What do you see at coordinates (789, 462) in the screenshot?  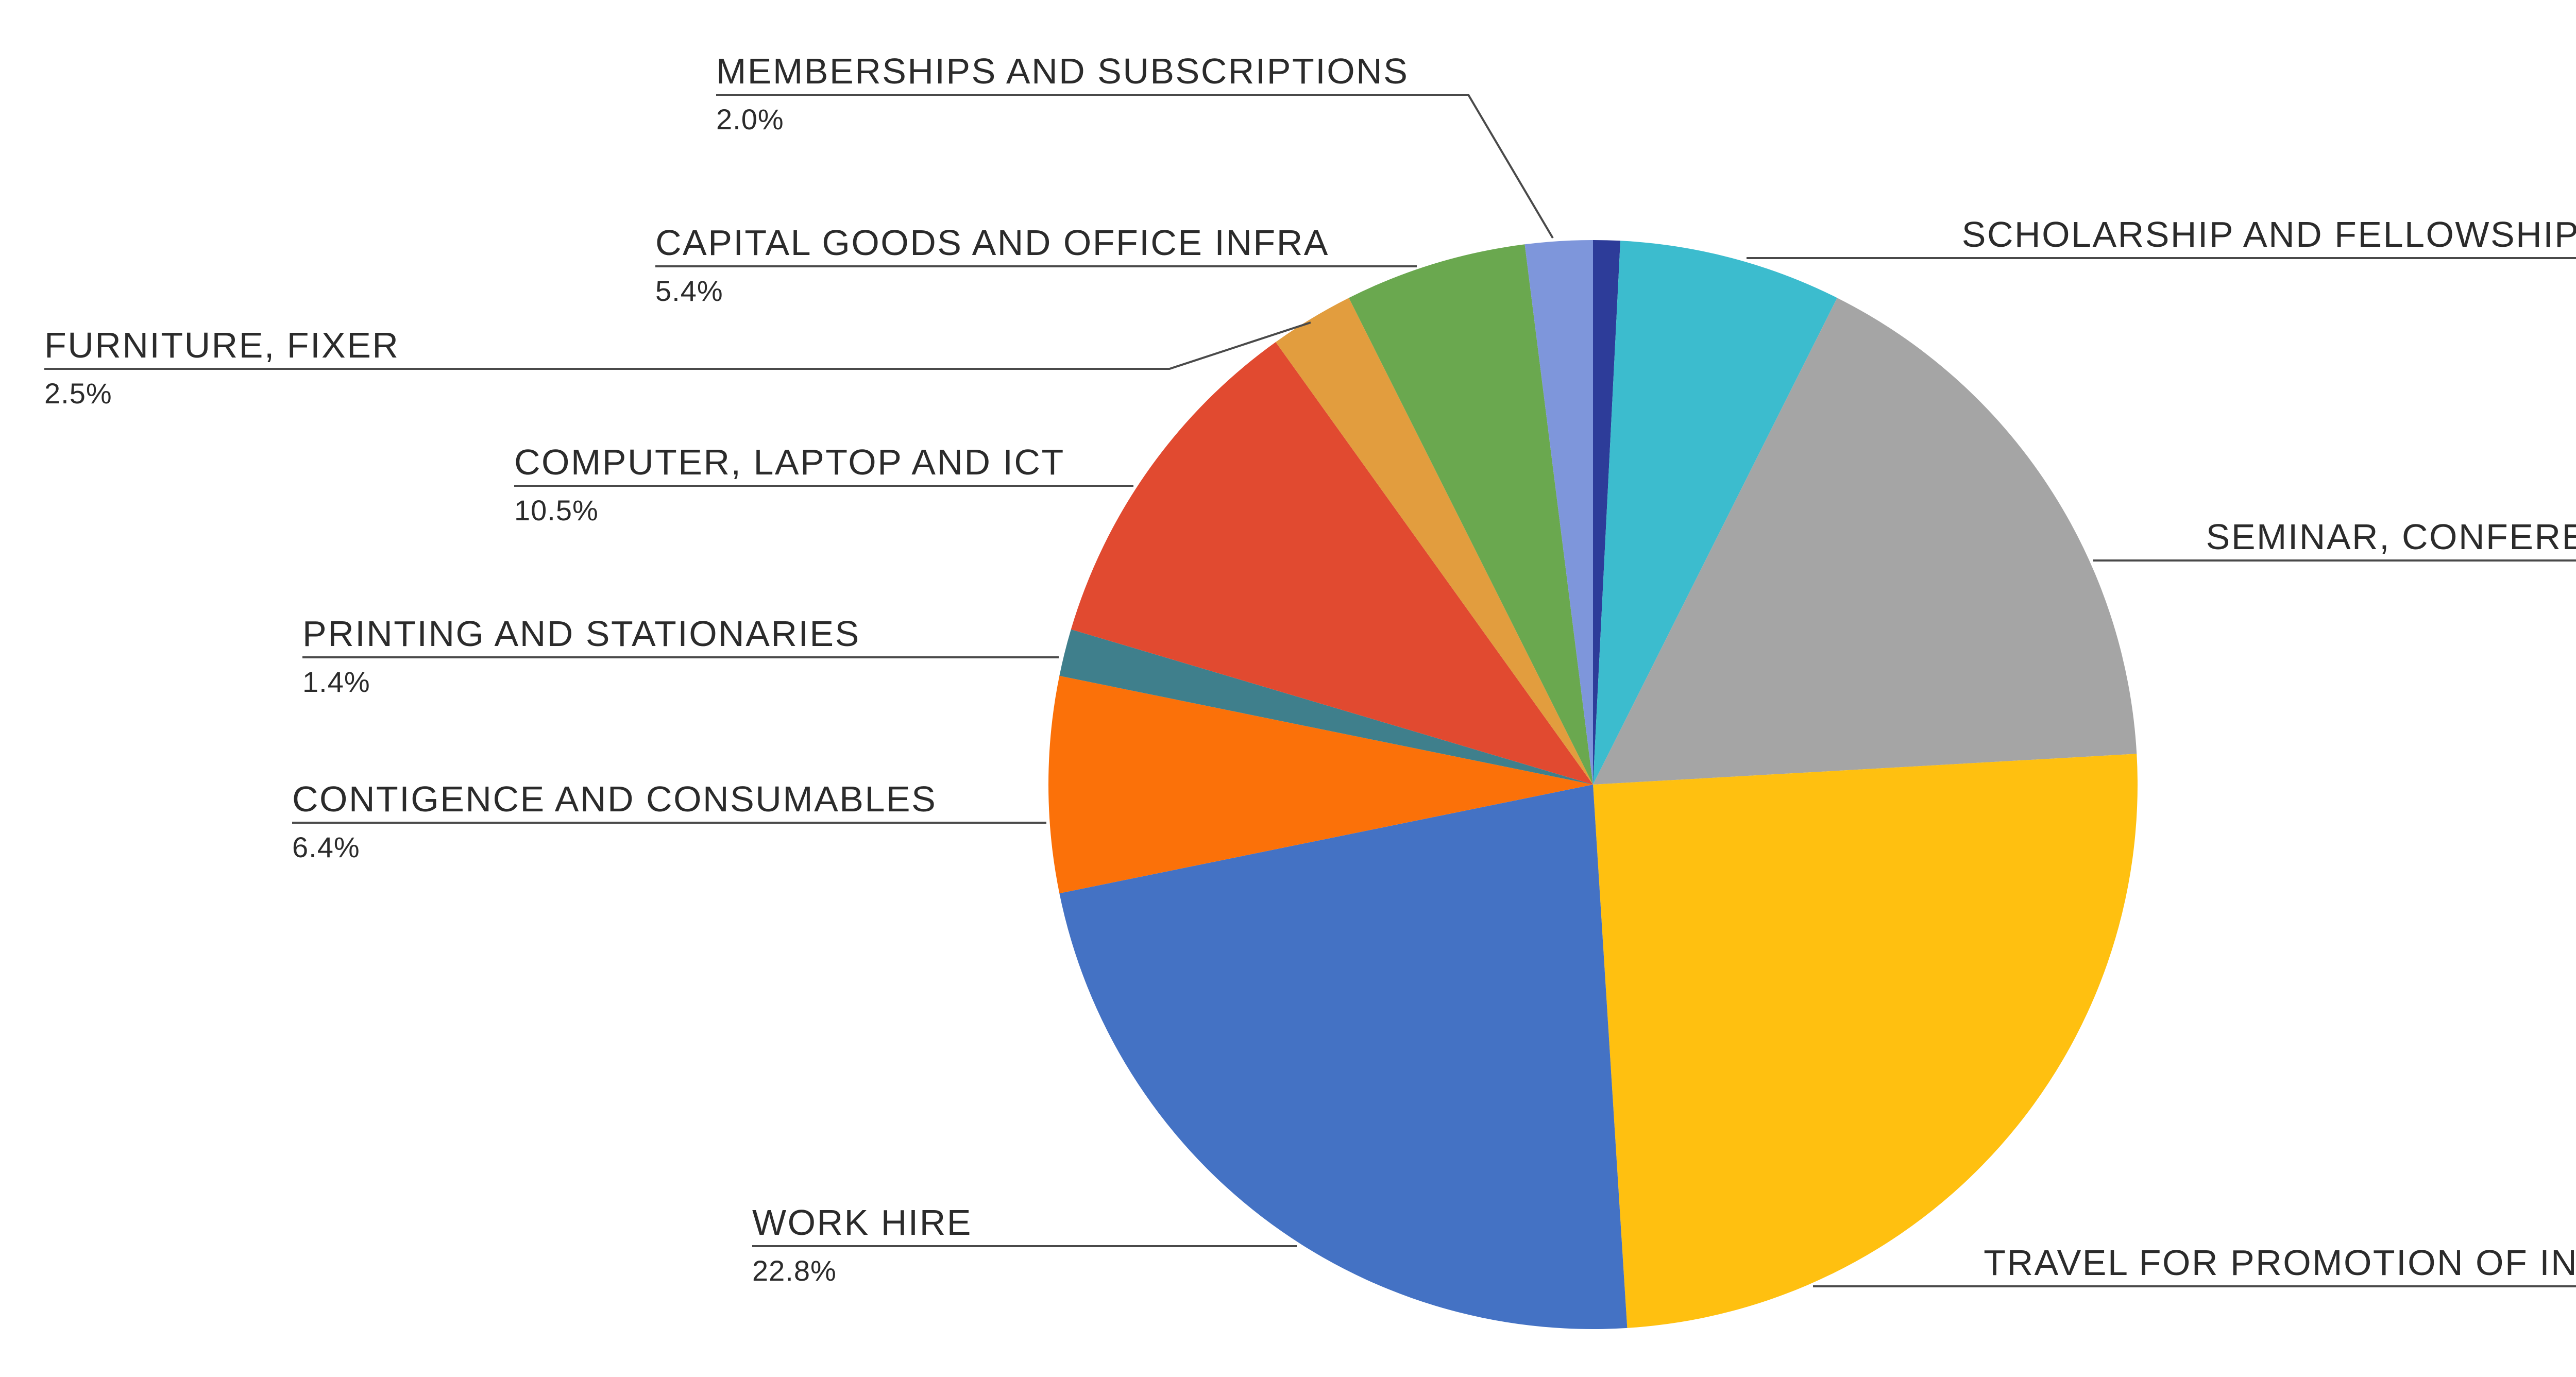 I see `slice-label-computer: COMPUTER, LAPTOP AND ICT` at bounding box center [789, 462].